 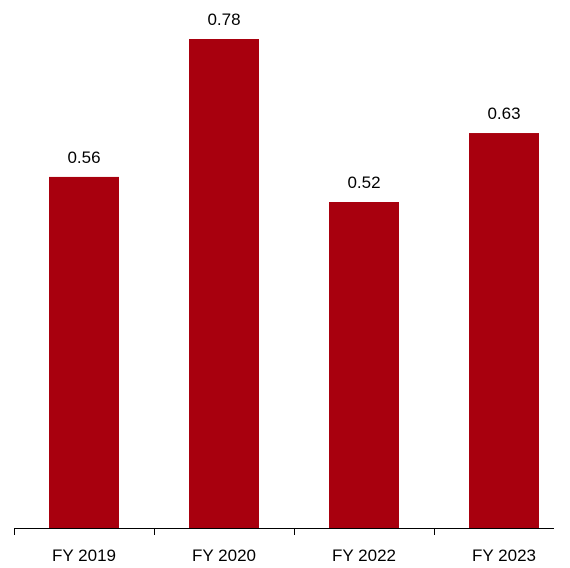 I want to click on data-label-fy-2019: 0.56, so click(x=83, y=157).